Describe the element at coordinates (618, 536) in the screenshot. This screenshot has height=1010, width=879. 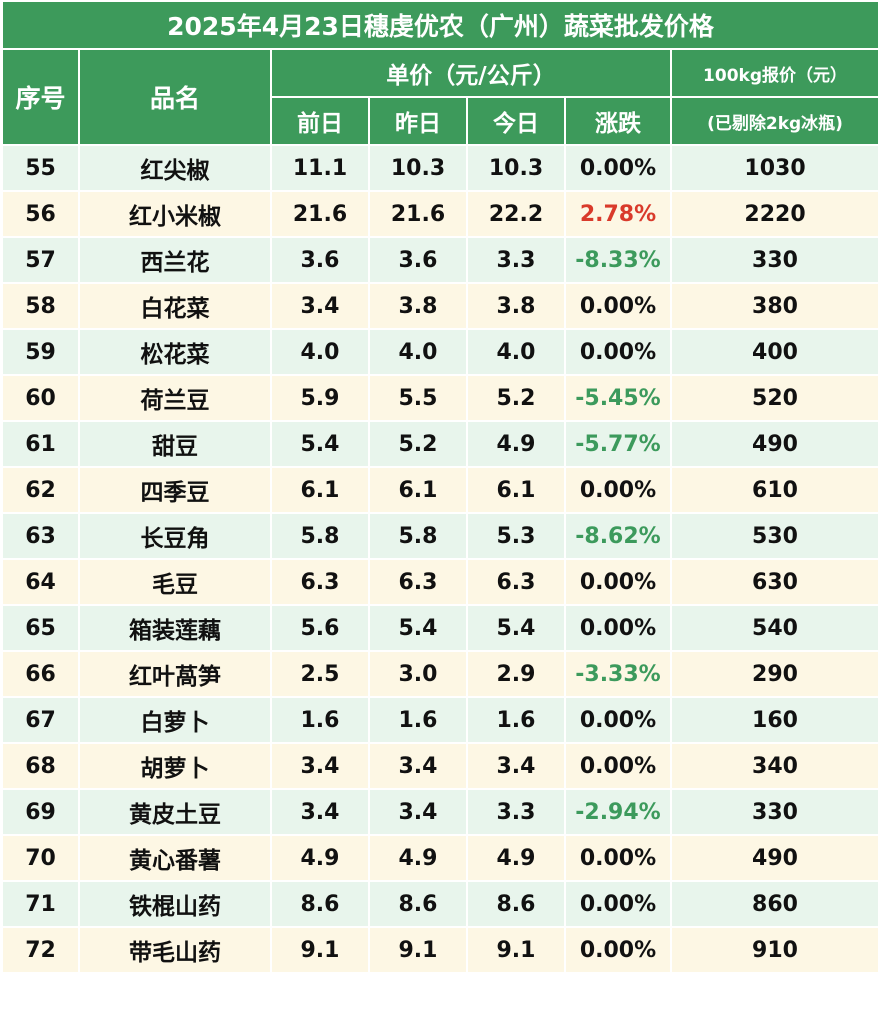
I see `cell-change: -8.62%` at that location.